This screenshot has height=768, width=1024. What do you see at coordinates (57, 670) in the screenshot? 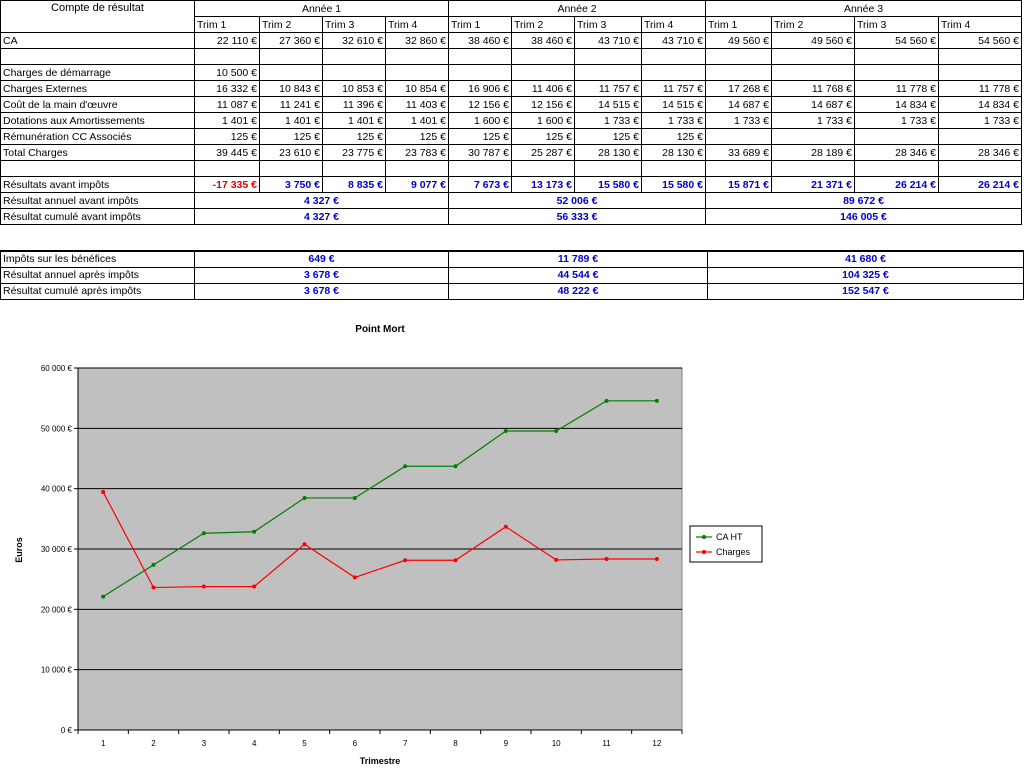
I see `y-tick-label: 10 000 €` at bounding box center [57, 670].